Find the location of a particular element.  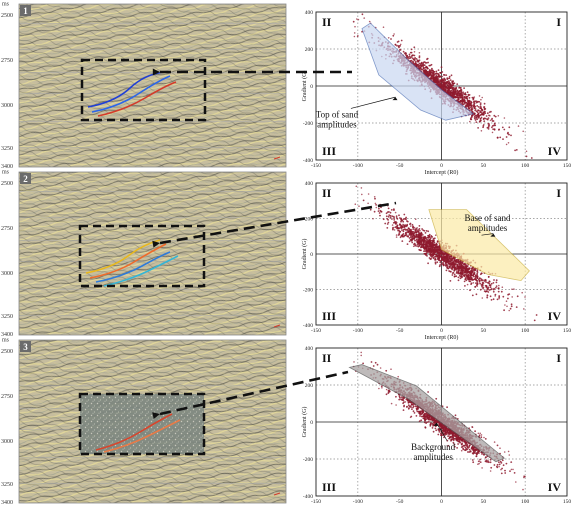

amplitude-polygon is located at coordinates (479, 245).